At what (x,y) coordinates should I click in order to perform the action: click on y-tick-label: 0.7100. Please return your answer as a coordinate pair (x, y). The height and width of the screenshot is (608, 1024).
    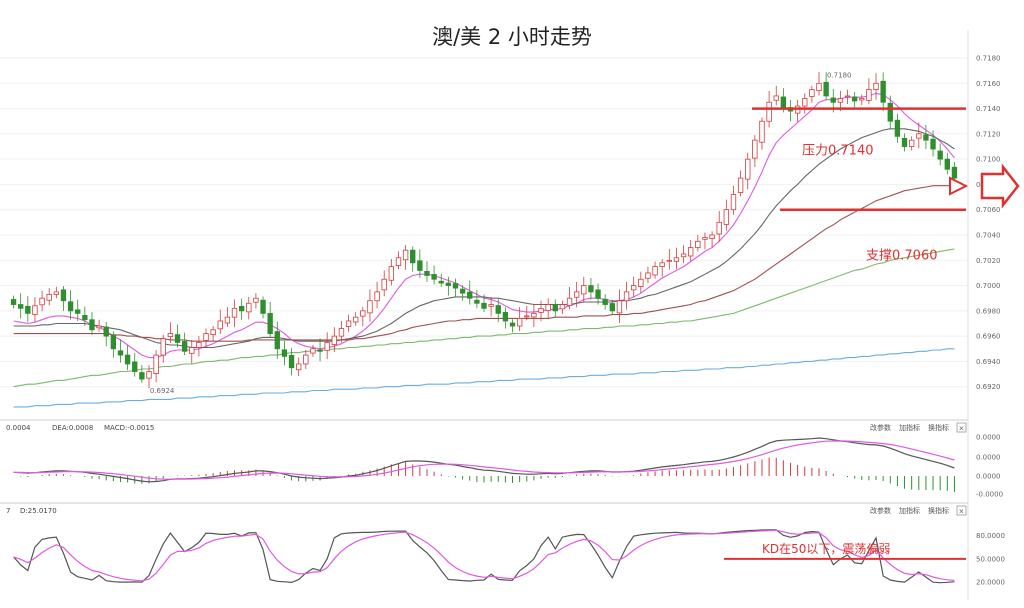
    Looking at the image, I should click on (988, 160).